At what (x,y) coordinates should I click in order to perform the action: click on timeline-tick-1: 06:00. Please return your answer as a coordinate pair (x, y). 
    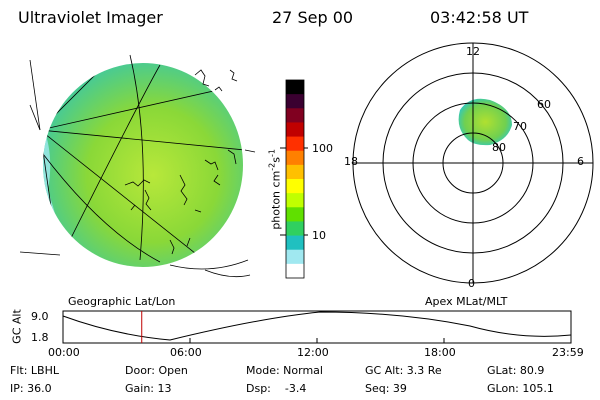
    Looking at the image, I should click on (186, 352).